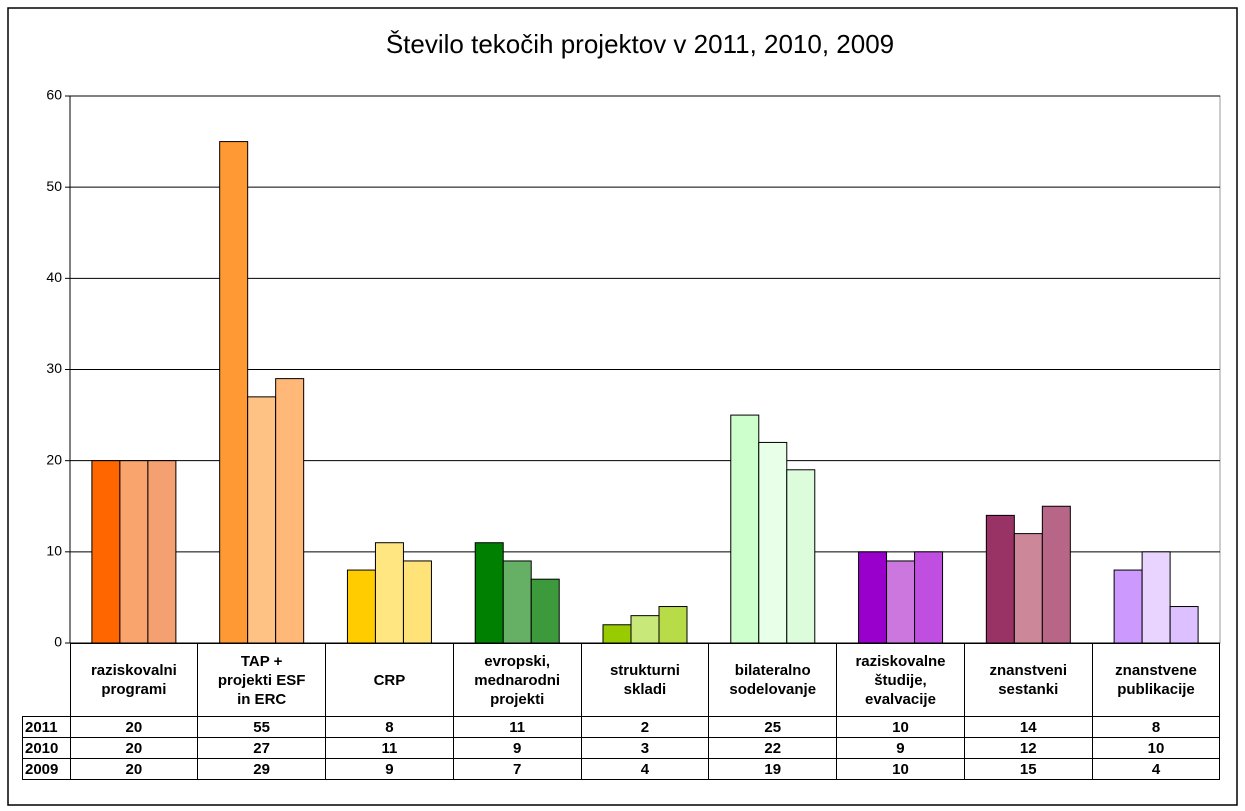 This screenshot has width=1245, height=811. Describe the element at coordinates (773, 748) in the screenshot. I see `table-value: 22` at that location.